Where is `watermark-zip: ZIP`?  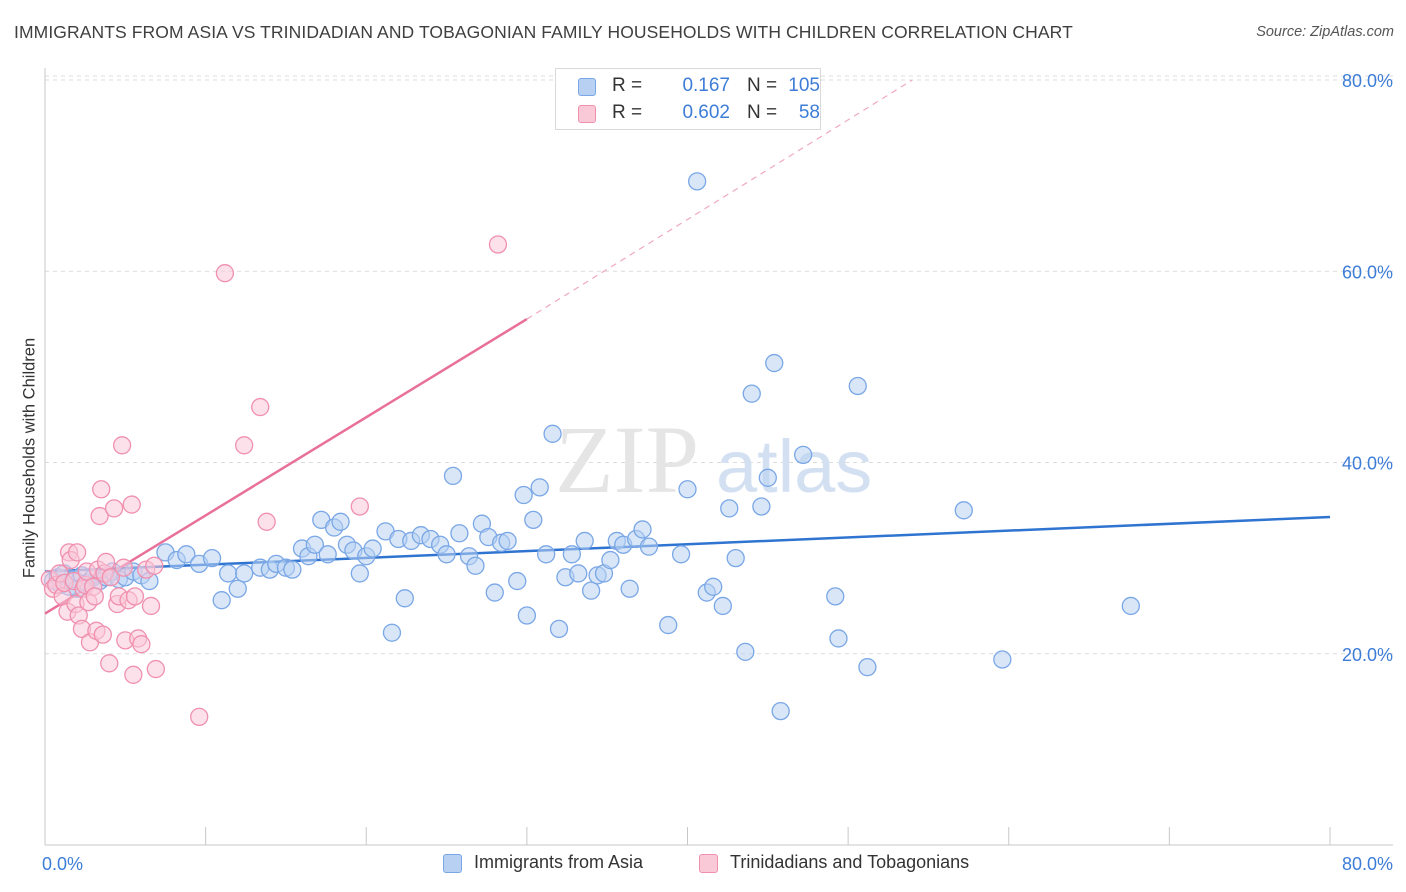
watermark-zip: ZIP is located at coordinates (627, 459).